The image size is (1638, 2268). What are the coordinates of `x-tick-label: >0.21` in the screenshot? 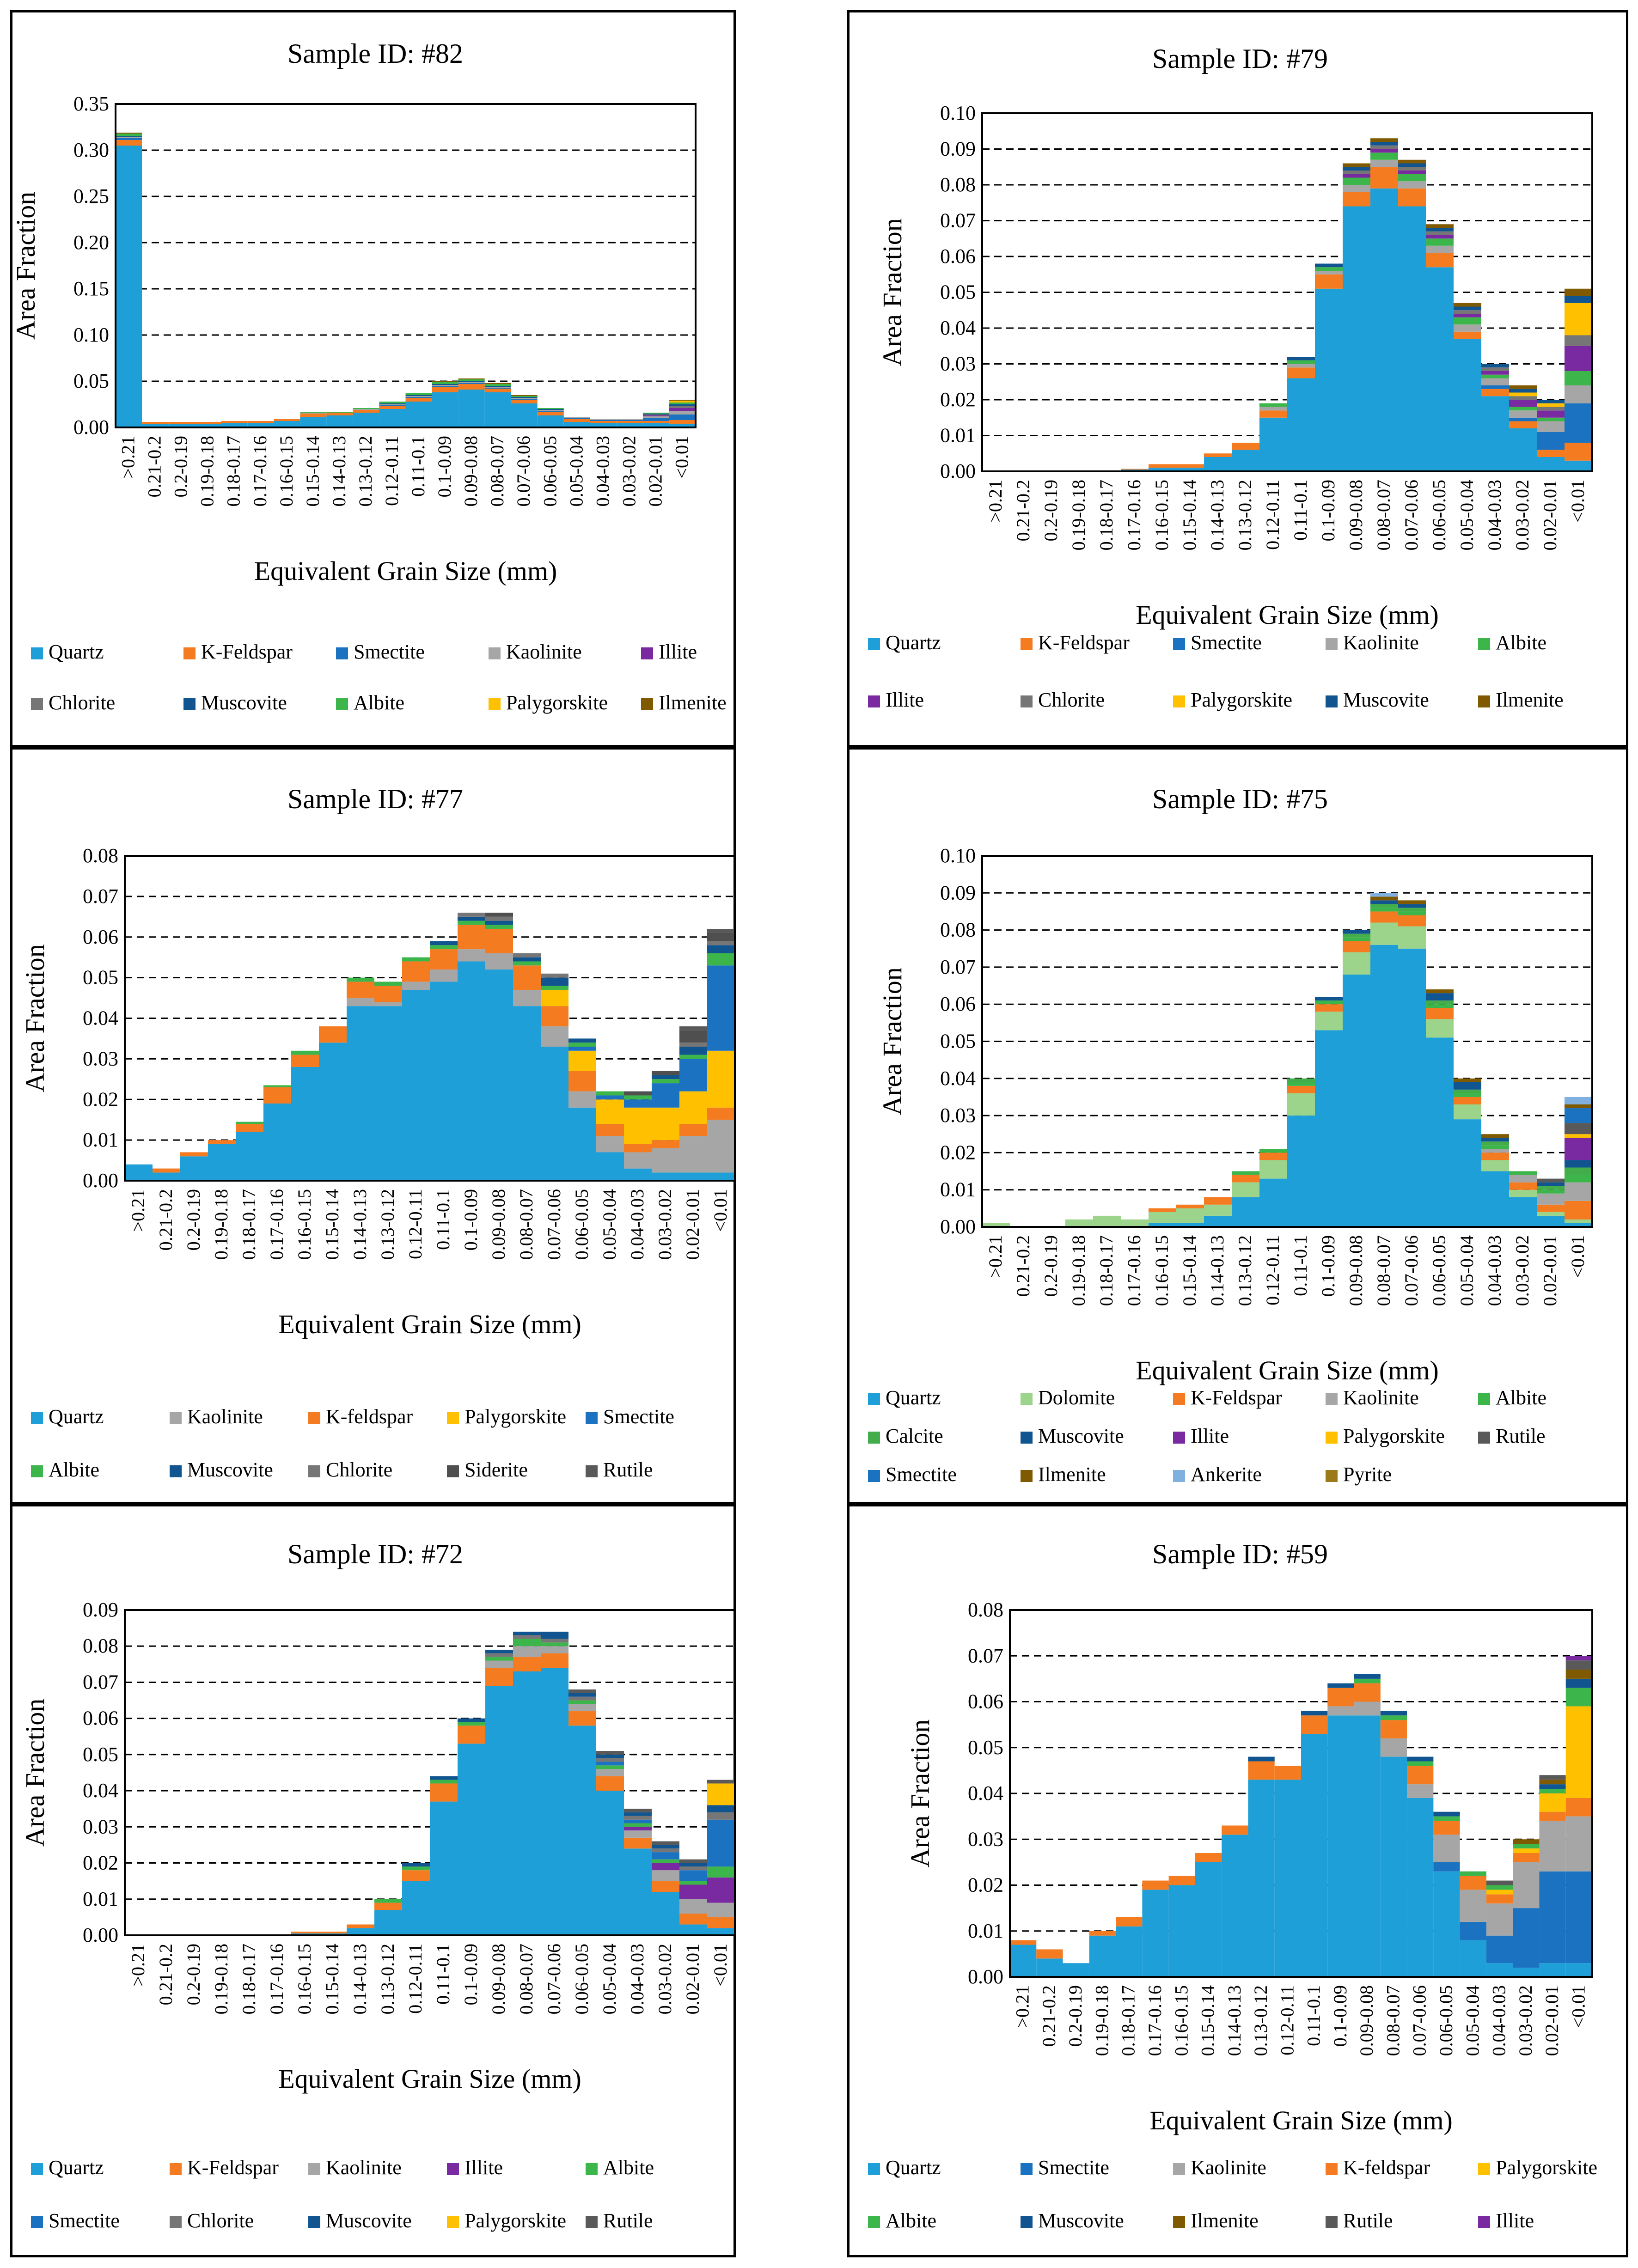 It's located at (995, 1256).